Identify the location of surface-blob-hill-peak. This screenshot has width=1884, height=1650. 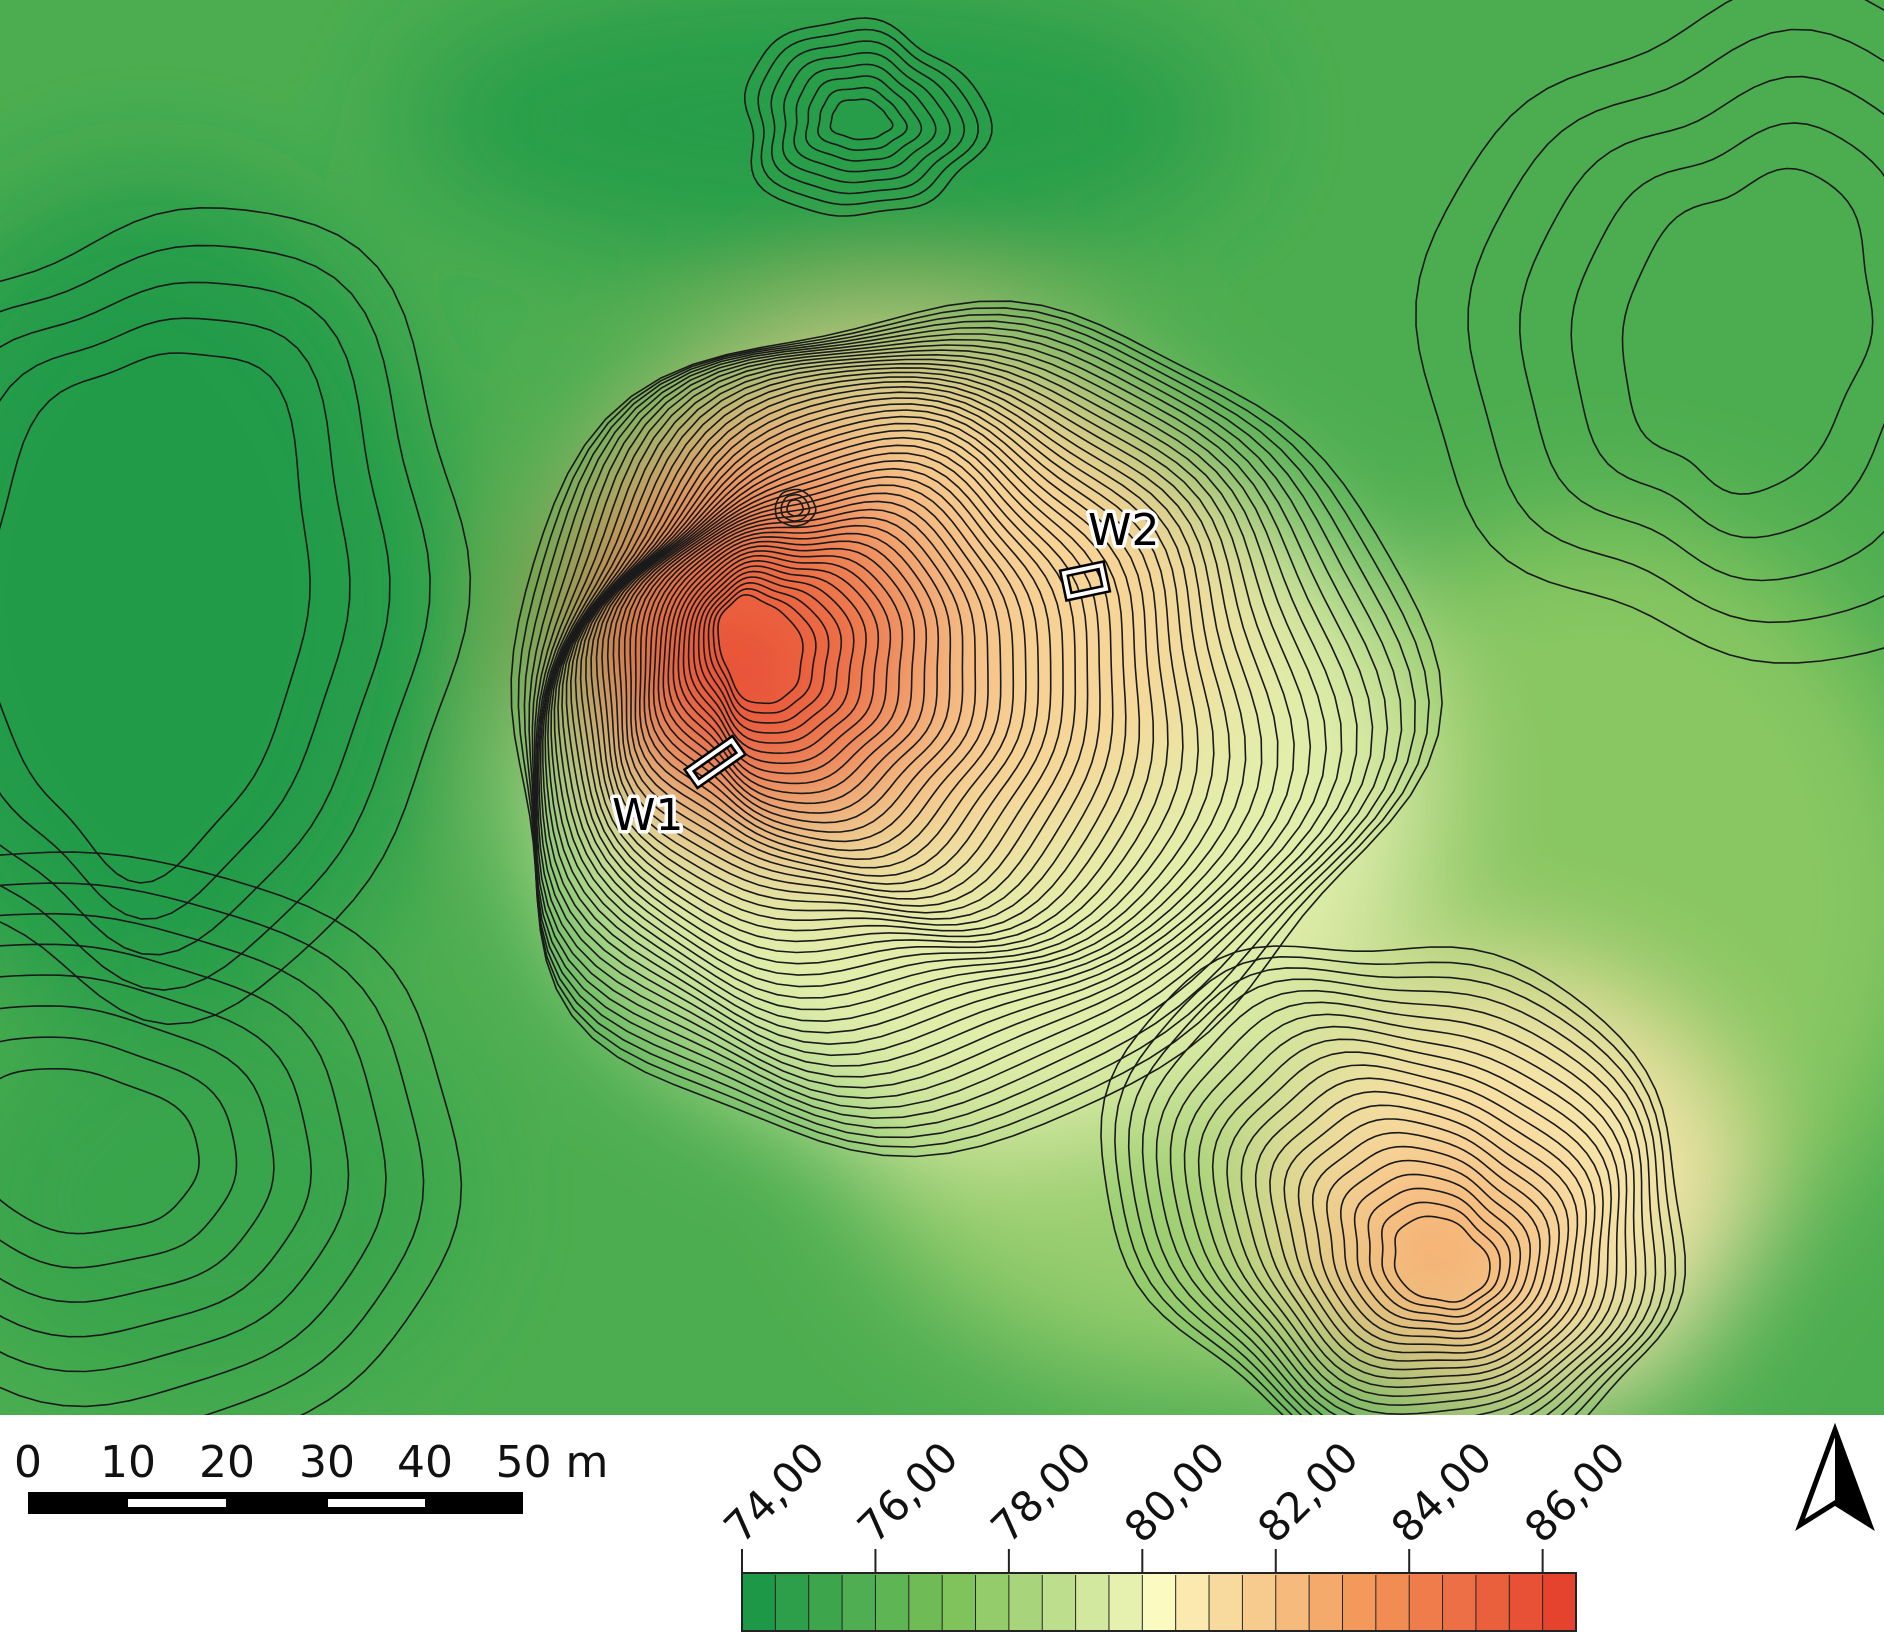
(730, 680).